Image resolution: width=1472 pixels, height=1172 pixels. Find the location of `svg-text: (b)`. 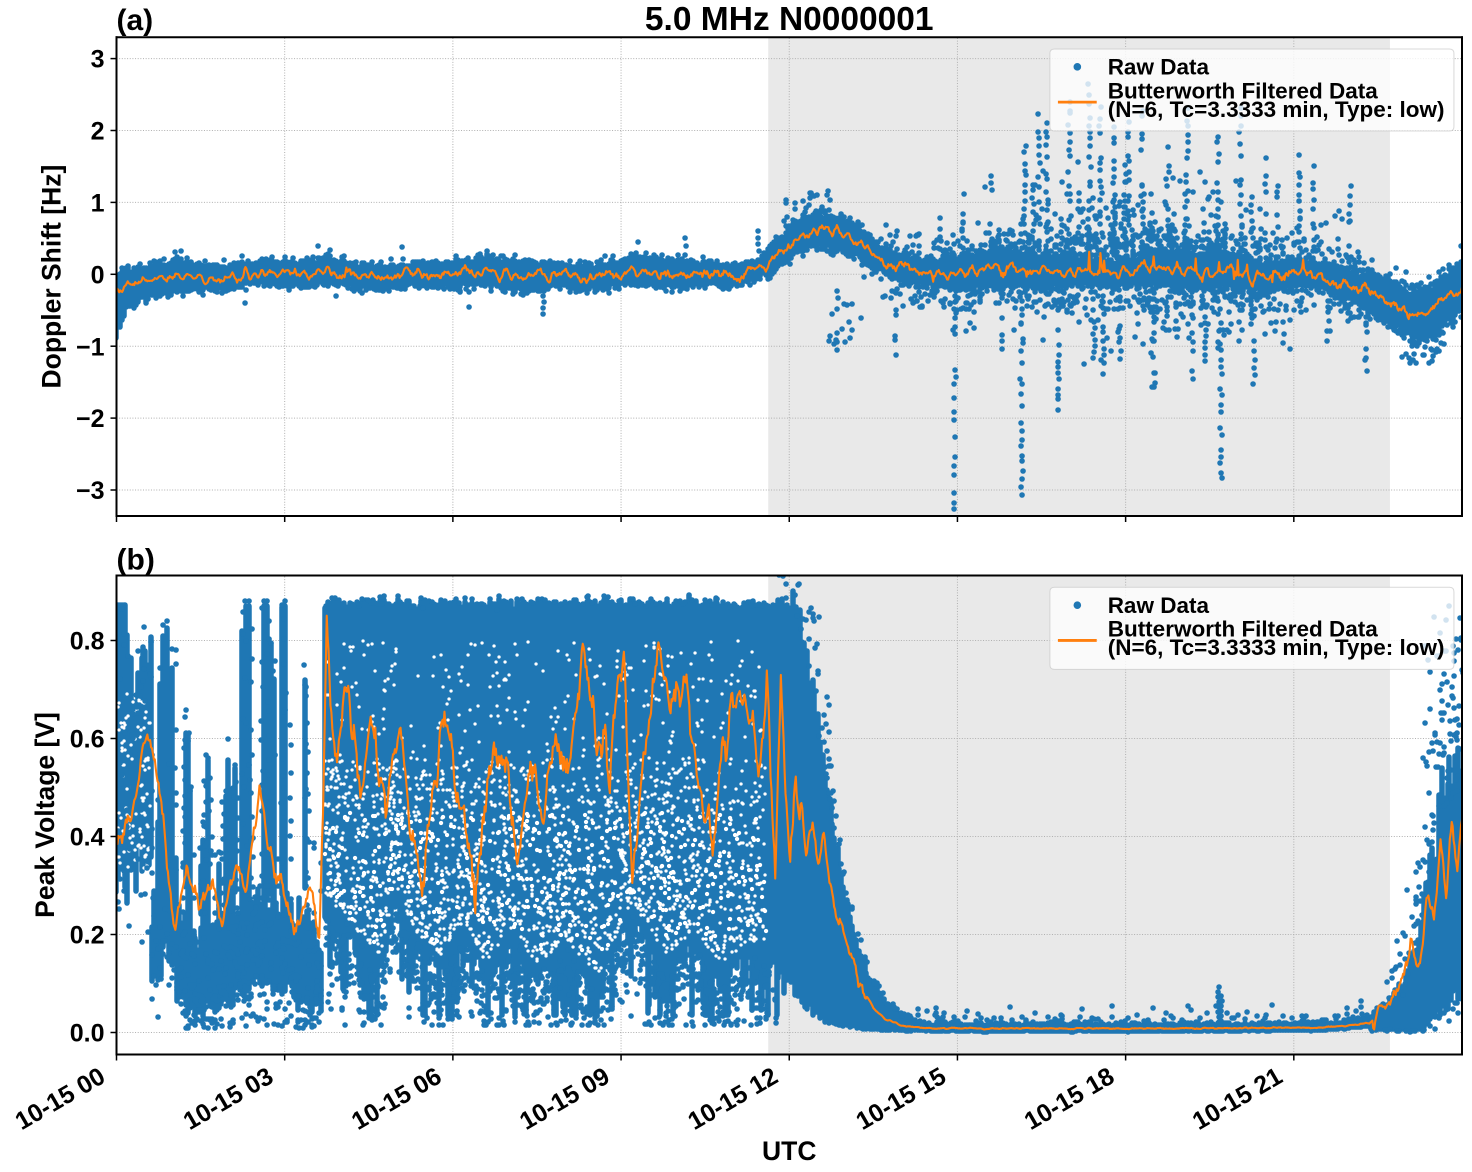

svg-text: (b) is located at coordinates (136, 559).